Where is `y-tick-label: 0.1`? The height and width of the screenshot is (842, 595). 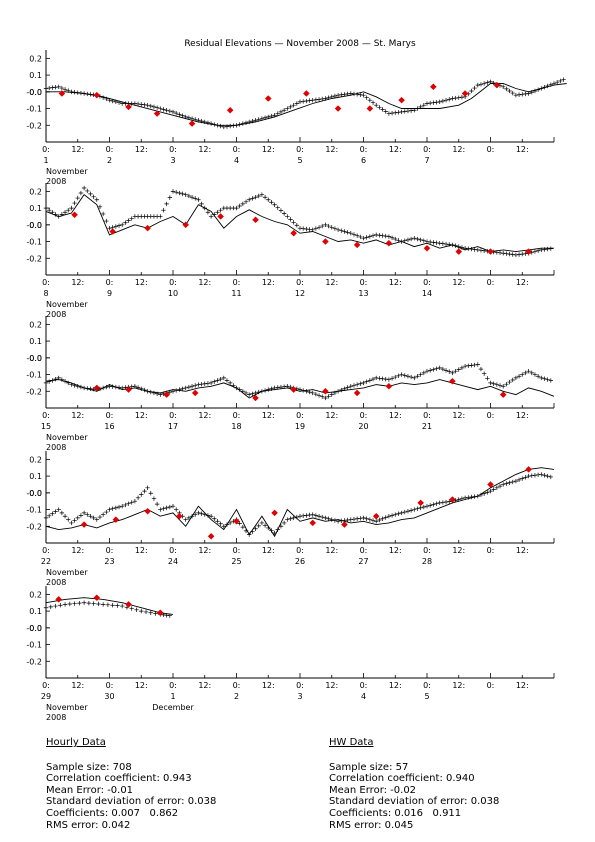 y-tick-label: 0.1 is located at coordinates (35, 611).